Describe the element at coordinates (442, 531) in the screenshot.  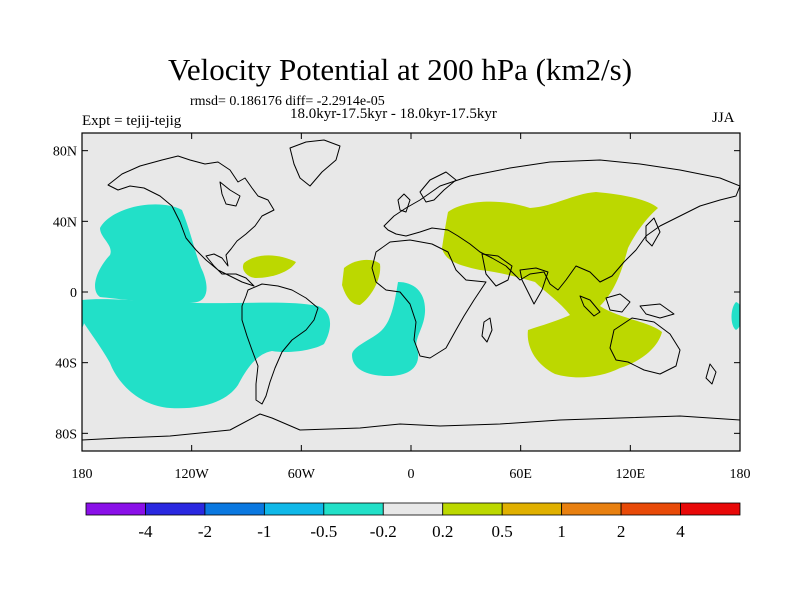
I see `colorbar-label: 0.2` at that location.